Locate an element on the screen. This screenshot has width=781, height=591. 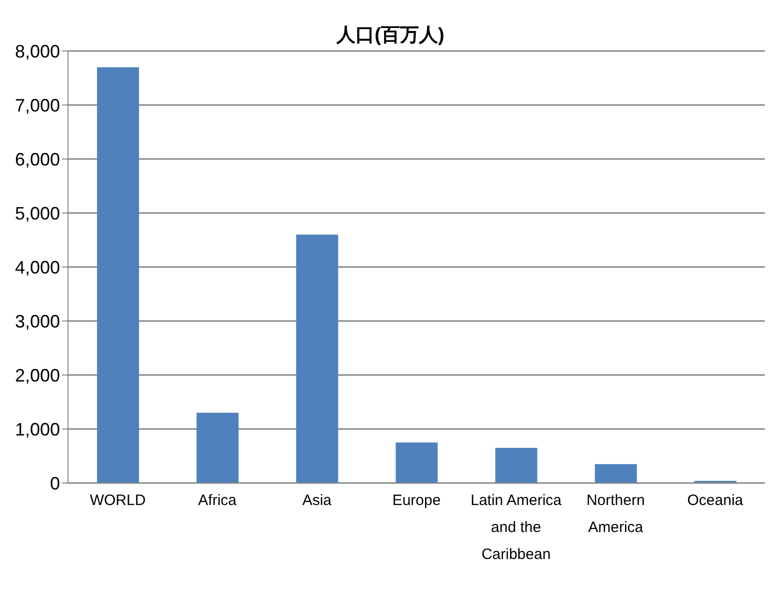
x-tick-label: Asia is located at coordinates (317, 500).